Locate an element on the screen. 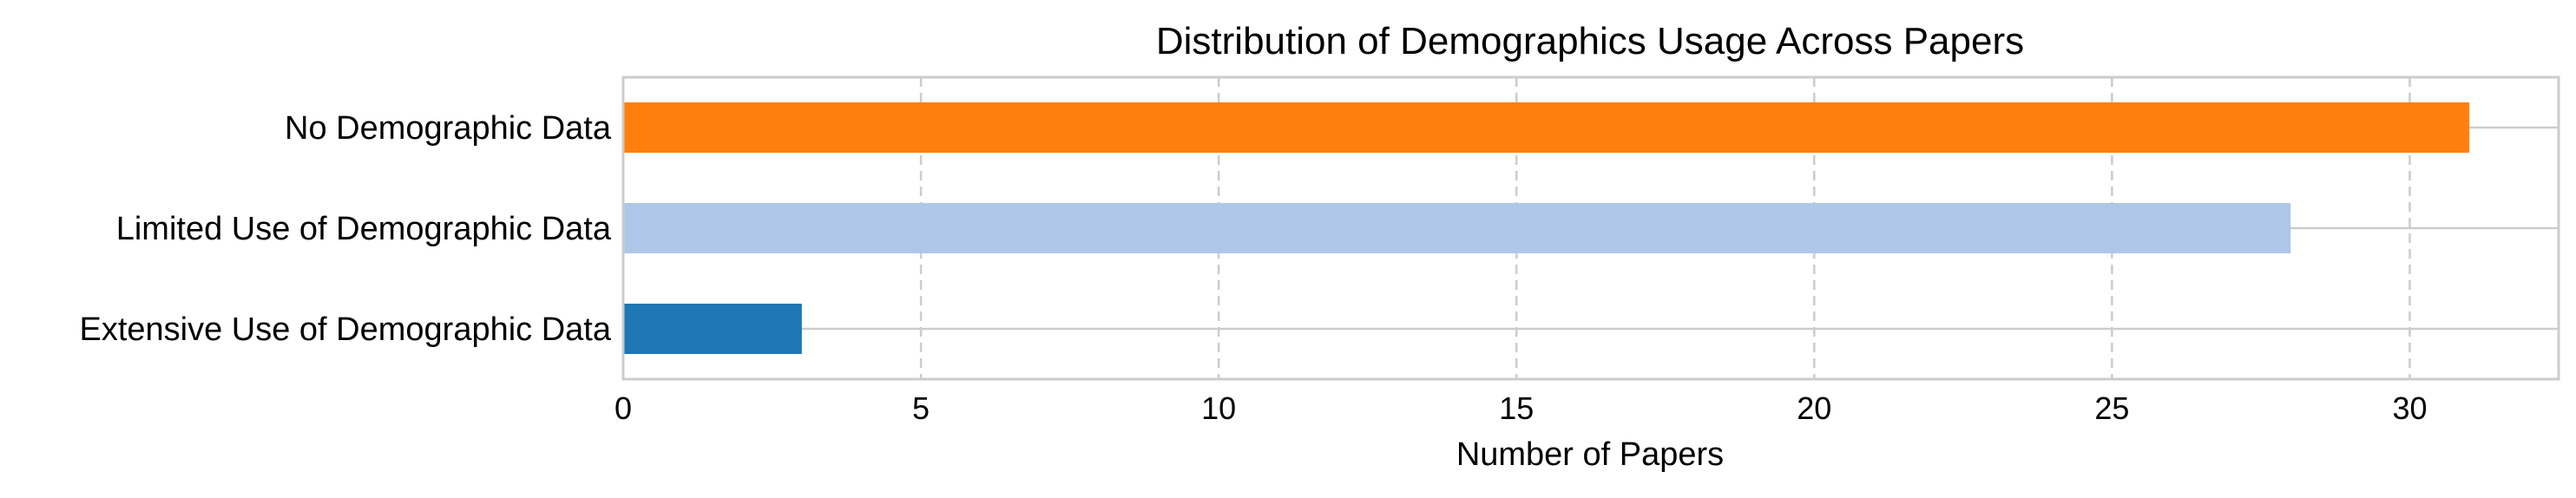  x-tick-label: 0 is located at coordinates (623, 408).